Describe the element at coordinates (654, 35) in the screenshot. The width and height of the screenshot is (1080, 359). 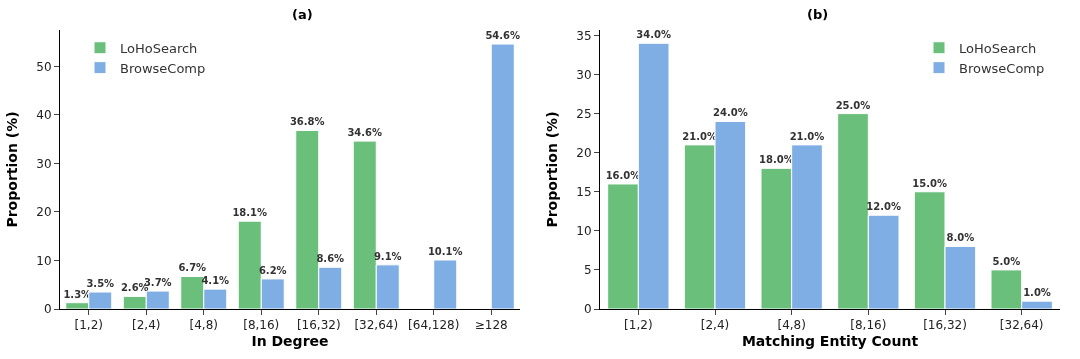
I see `data-label: 34.0%` at that location.